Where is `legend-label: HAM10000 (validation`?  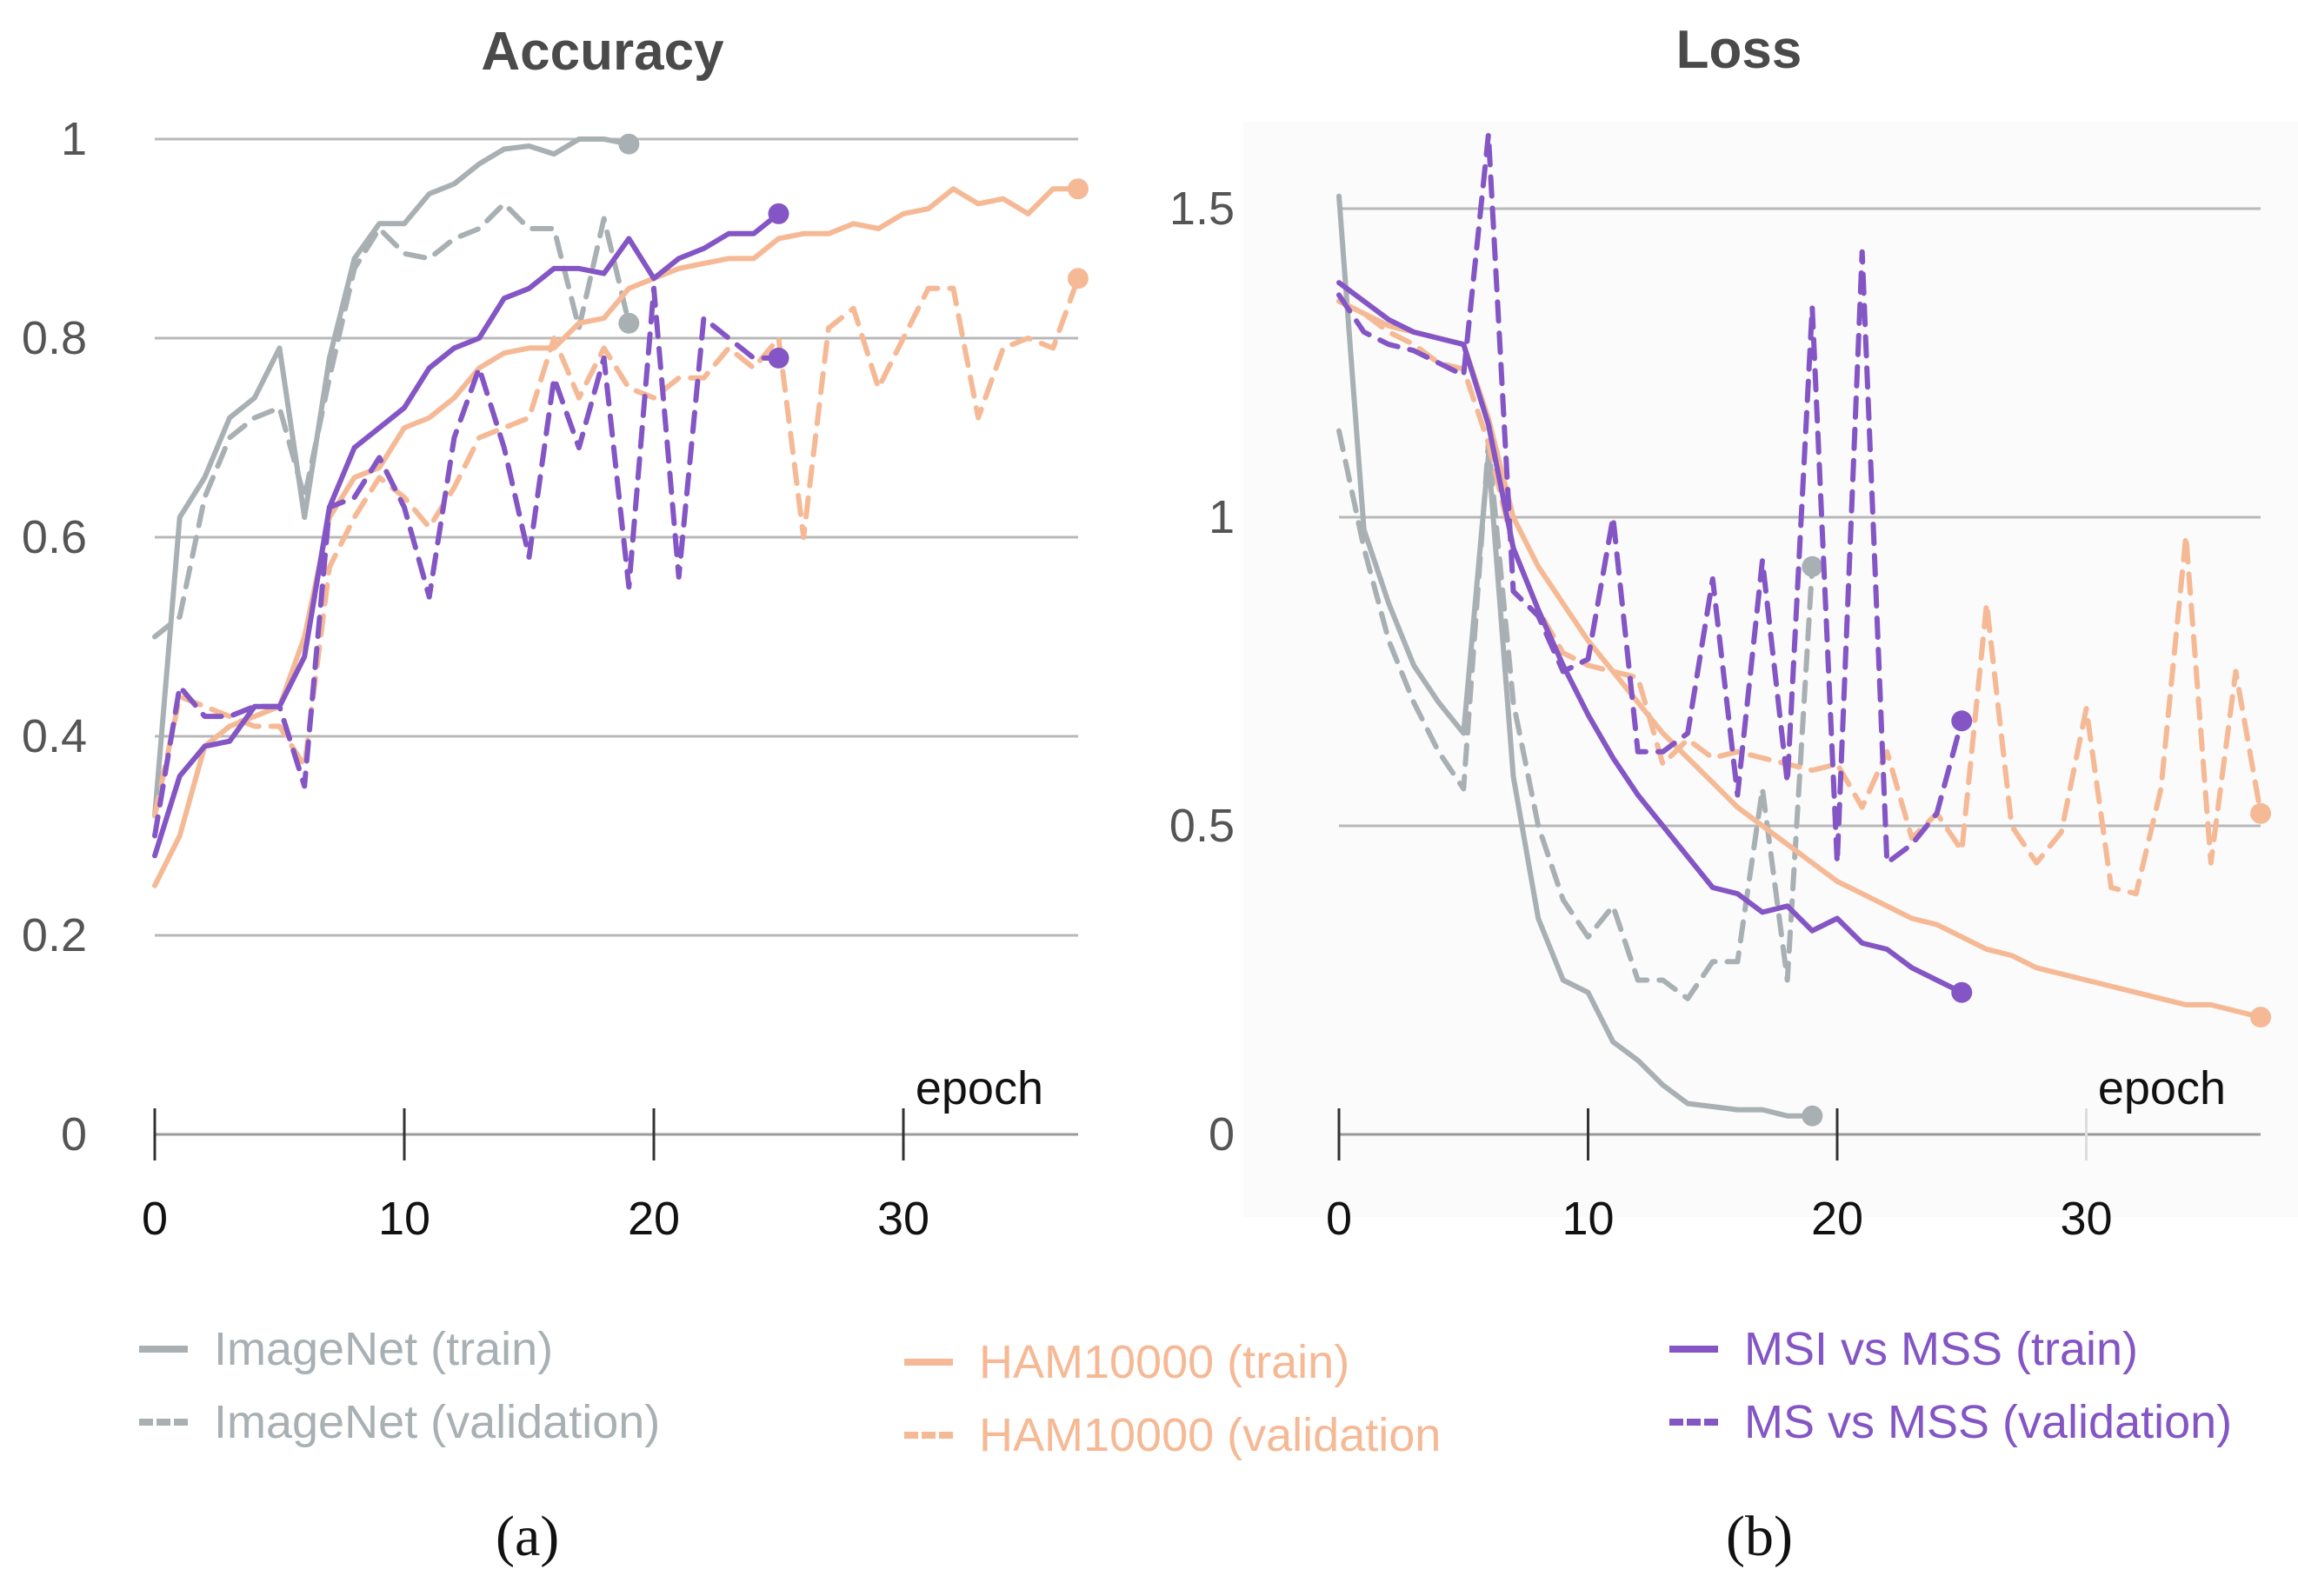 legend-label: HAM10000 (validation is located at coordinates (1210, 1435).